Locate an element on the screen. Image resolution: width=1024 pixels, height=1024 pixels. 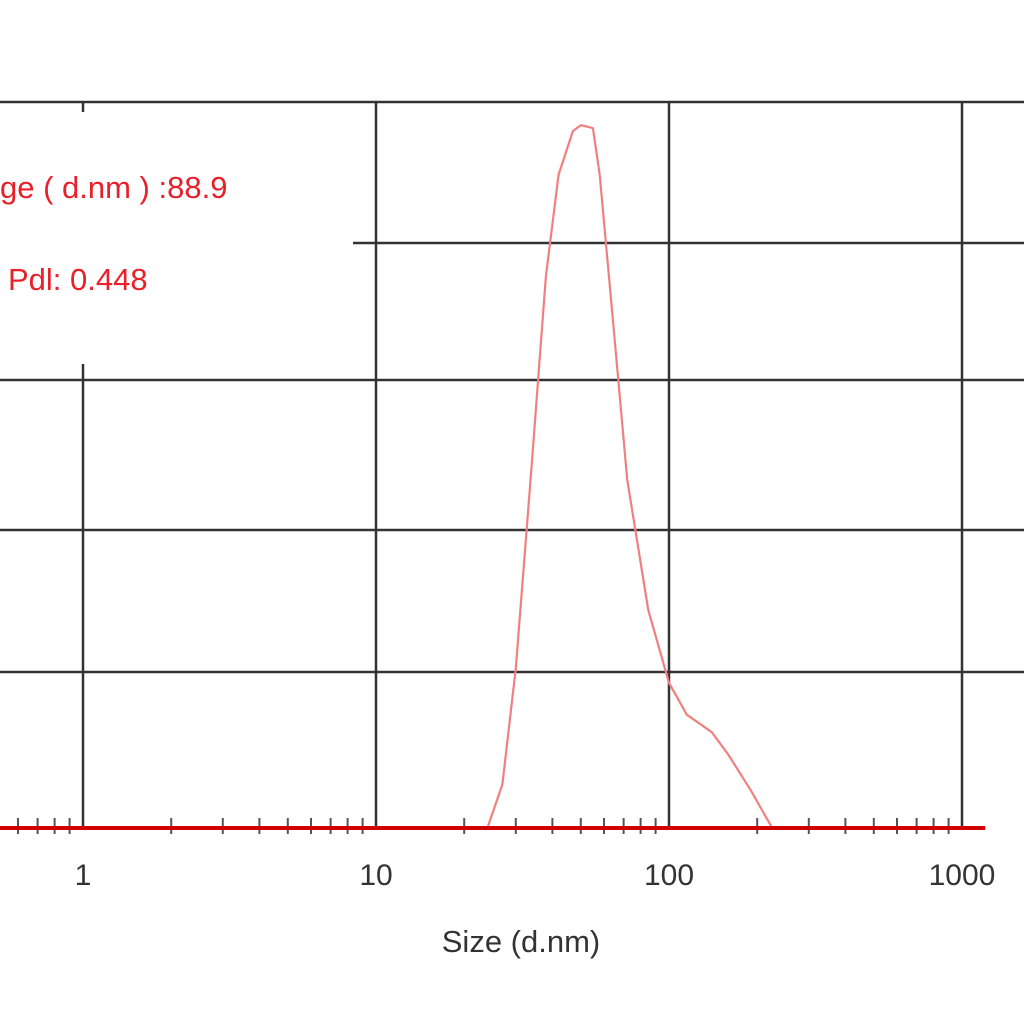
x-tick-label: 1 is located at coordinates (83, 875).